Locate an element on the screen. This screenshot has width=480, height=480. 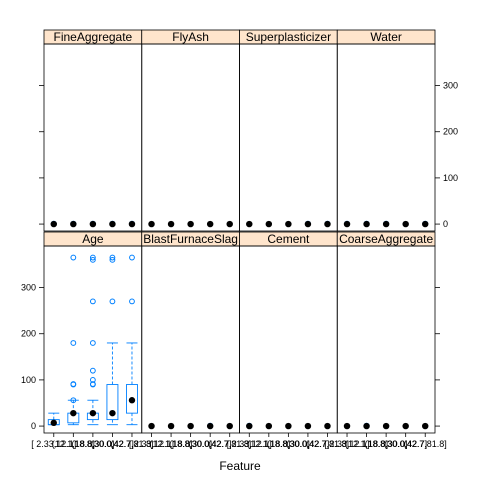
y-tick-label-right: 100 is located at coordinates (450, 178).